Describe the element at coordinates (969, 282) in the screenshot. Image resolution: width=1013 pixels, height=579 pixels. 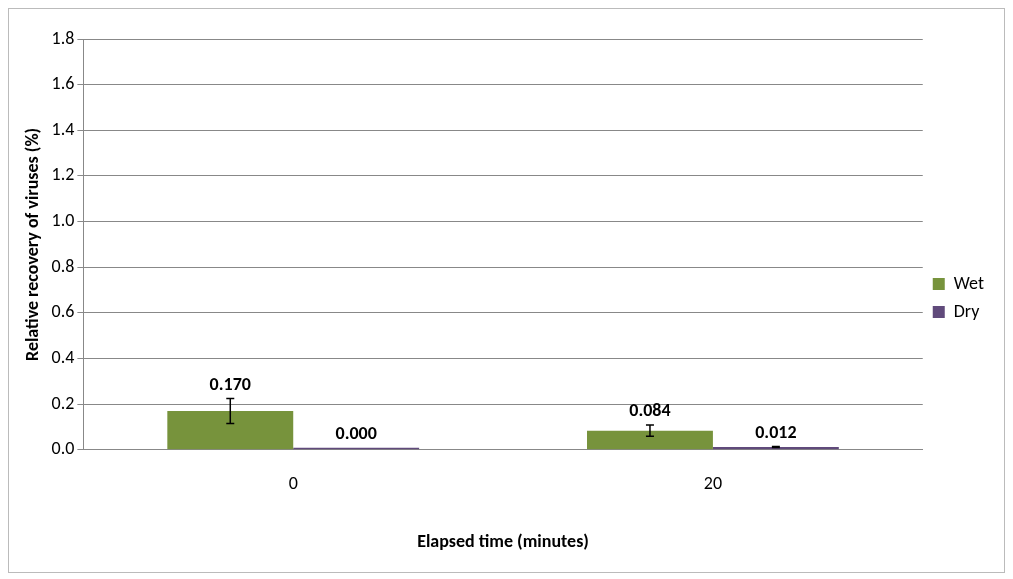
I see `legend-label: Wet` at that location.